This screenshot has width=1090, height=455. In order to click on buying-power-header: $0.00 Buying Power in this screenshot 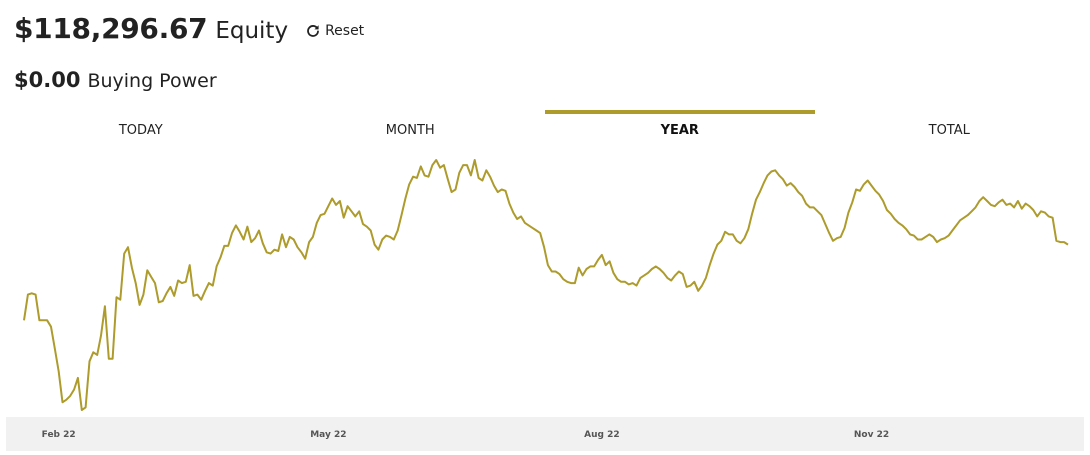, I will do `click(115, 80)`.